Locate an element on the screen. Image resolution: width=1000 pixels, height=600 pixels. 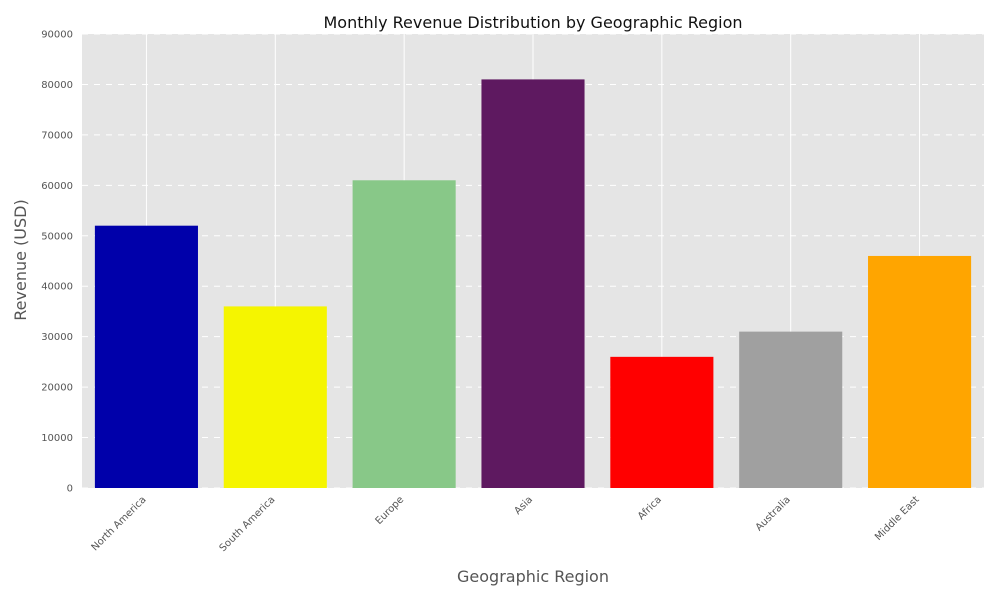
bar-south-america is located at coordinates (275, 397).